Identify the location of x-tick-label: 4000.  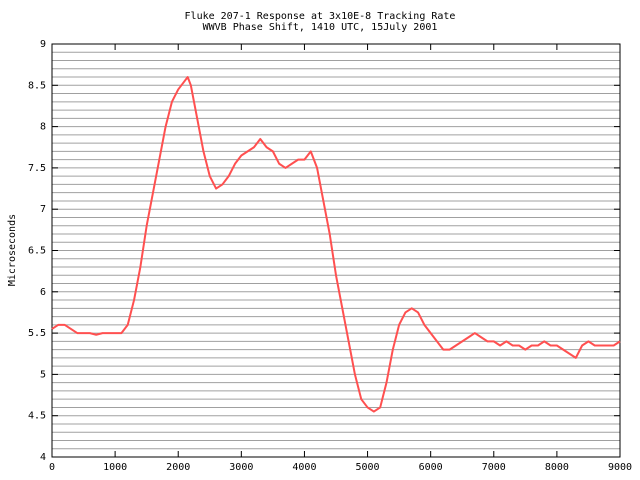
(304, 467).